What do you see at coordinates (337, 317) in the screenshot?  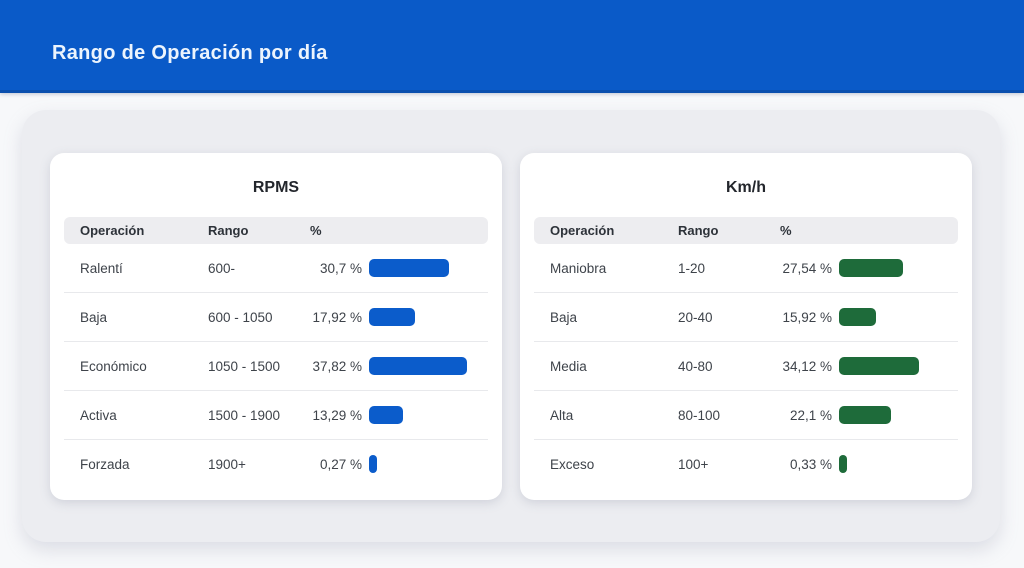 I see `percent-cell: 17,92 %` at bounding box center [337, 317].